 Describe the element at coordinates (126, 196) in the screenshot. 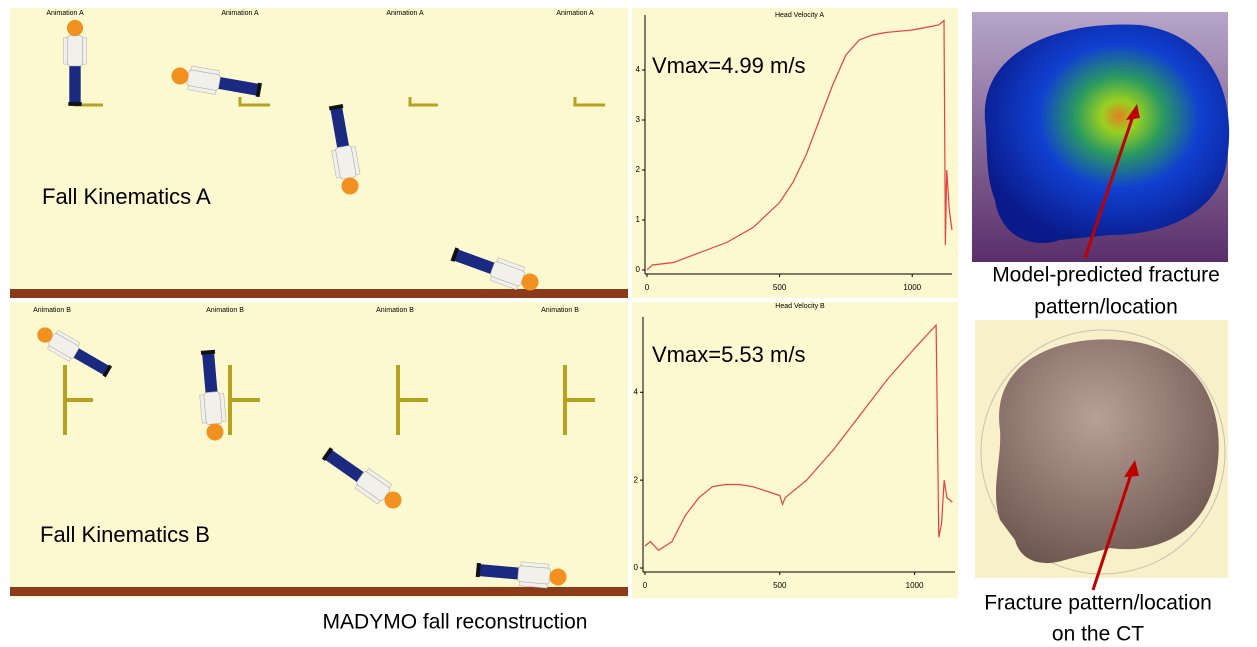

I see `panel-label: Fall Kinematics A` at that location.